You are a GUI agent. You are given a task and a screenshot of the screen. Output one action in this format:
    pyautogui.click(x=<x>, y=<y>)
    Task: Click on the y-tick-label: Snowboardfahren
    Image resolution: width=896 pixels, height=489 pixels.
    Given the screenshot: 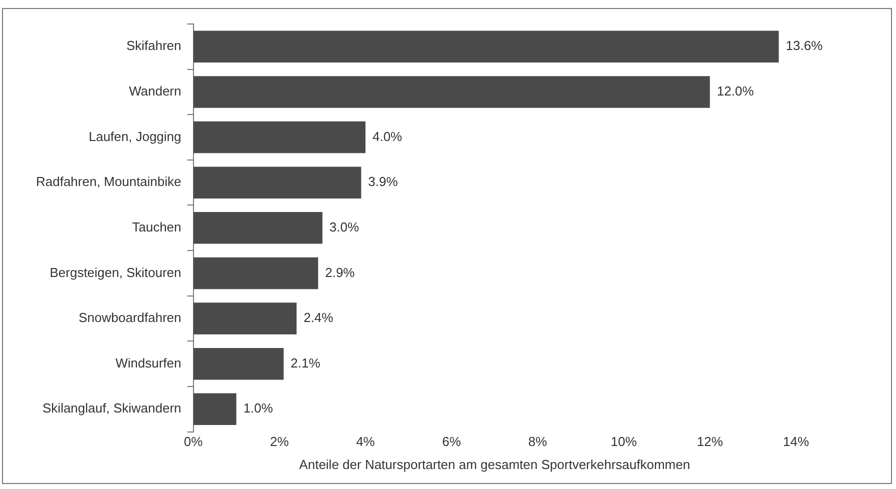 What is the action you would take?
    pyautogui.click(x=130, y=318)
    